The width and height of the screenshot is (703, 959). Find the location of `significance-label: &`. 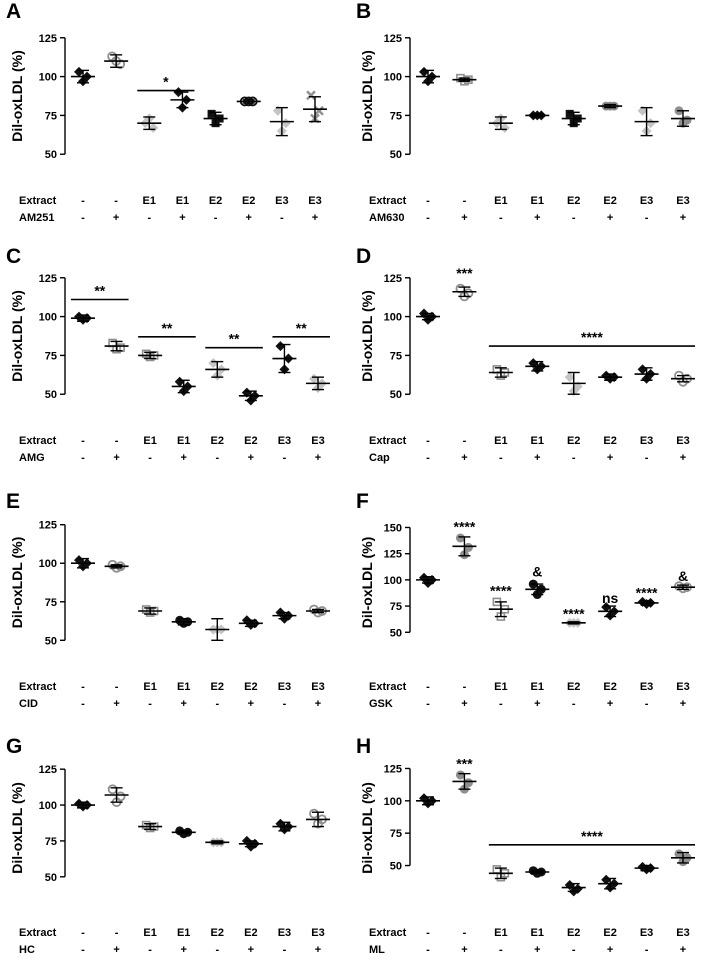

significance-label: & is located at coordinates (537, 572).